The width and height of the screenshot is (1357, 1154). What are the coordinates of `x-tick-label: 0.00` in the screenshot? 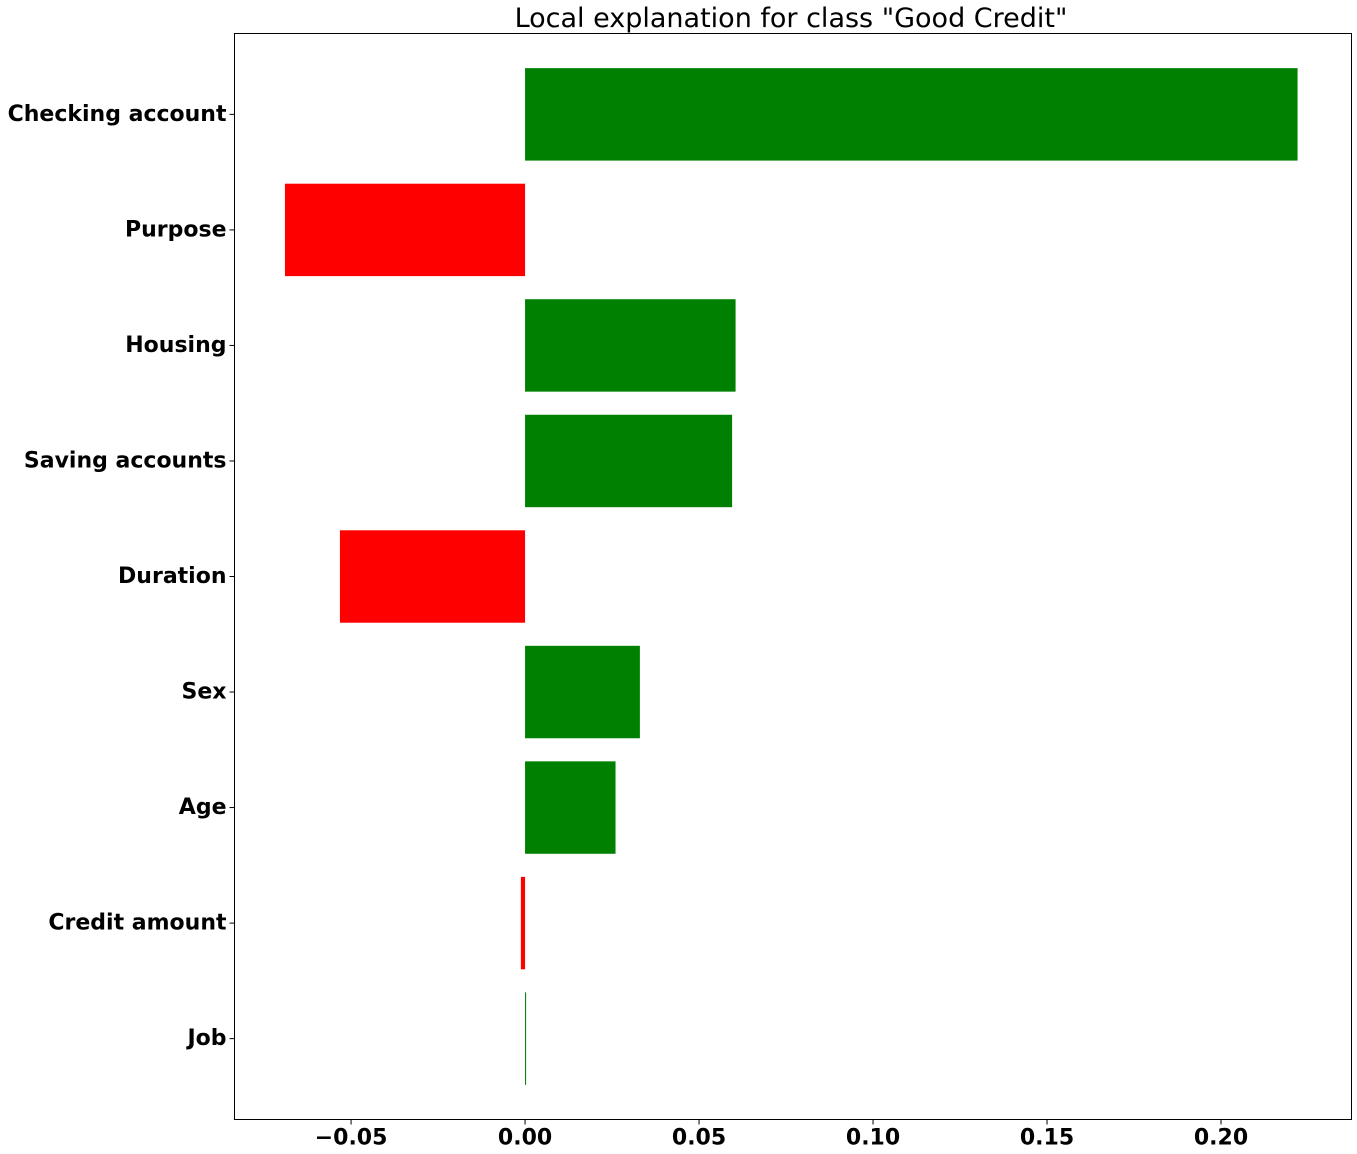 It's located at (525, 1138).